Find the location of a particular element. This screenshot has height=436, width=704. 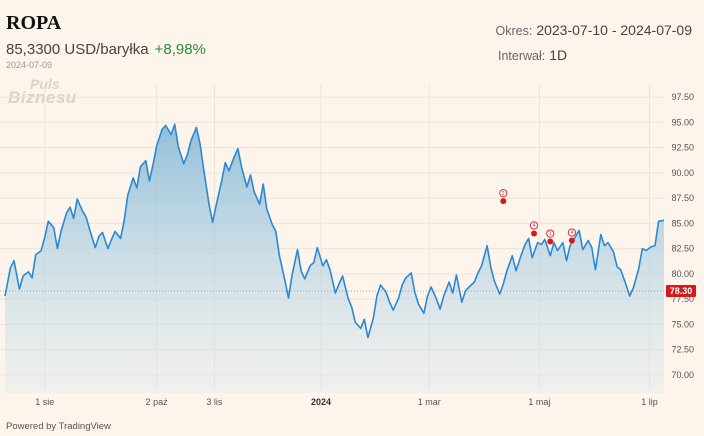

period-label: Okres: is located at coordinates (514, 31).